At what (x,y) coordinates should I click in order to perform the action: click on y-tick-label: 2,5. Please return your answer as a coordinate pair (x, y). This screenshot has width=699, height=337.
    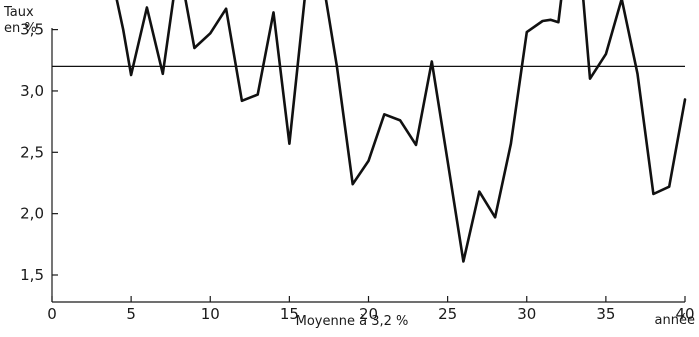
    Looking at the image, I should click on (32, 152).